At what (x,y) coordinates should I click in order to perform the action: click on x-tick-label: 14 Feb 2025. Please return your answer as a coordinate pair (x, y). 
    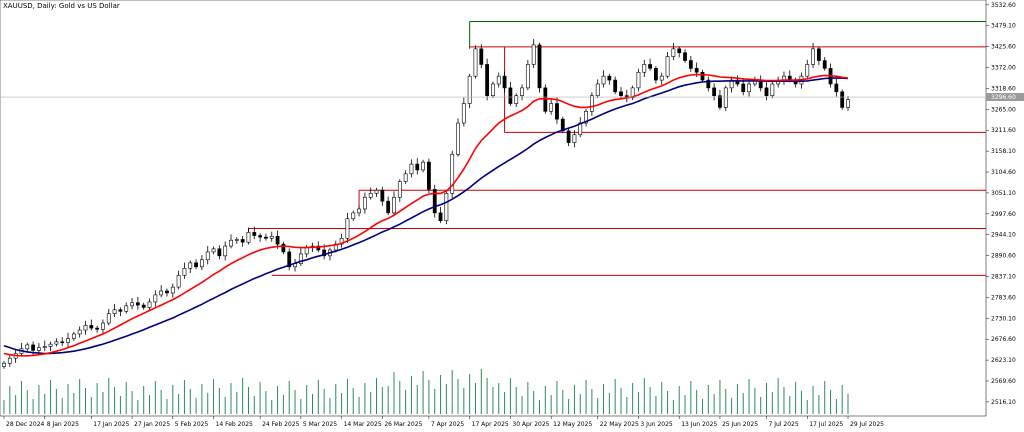
    Looking at the image, I should click on (235, 424).